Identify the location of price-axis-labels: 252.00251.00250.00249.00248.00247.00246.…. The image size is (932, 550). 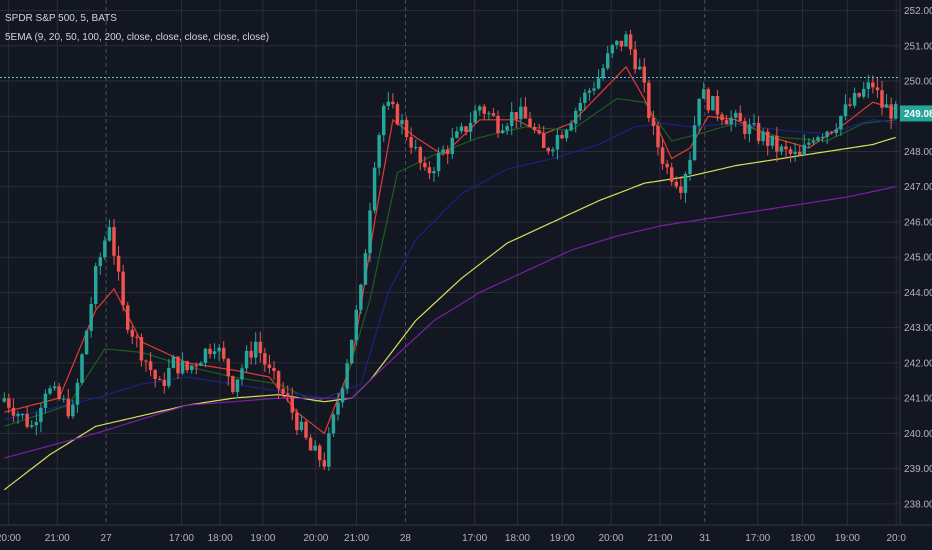
(918, 258).